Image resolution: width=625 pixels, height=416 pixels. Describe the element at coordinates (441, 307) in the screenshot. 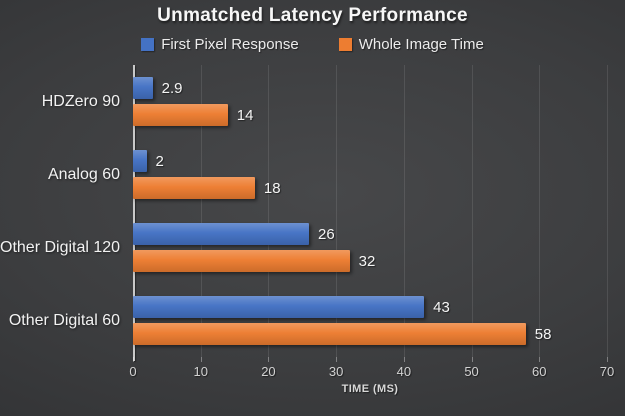

I see `bar-value-label: 43` at that location.